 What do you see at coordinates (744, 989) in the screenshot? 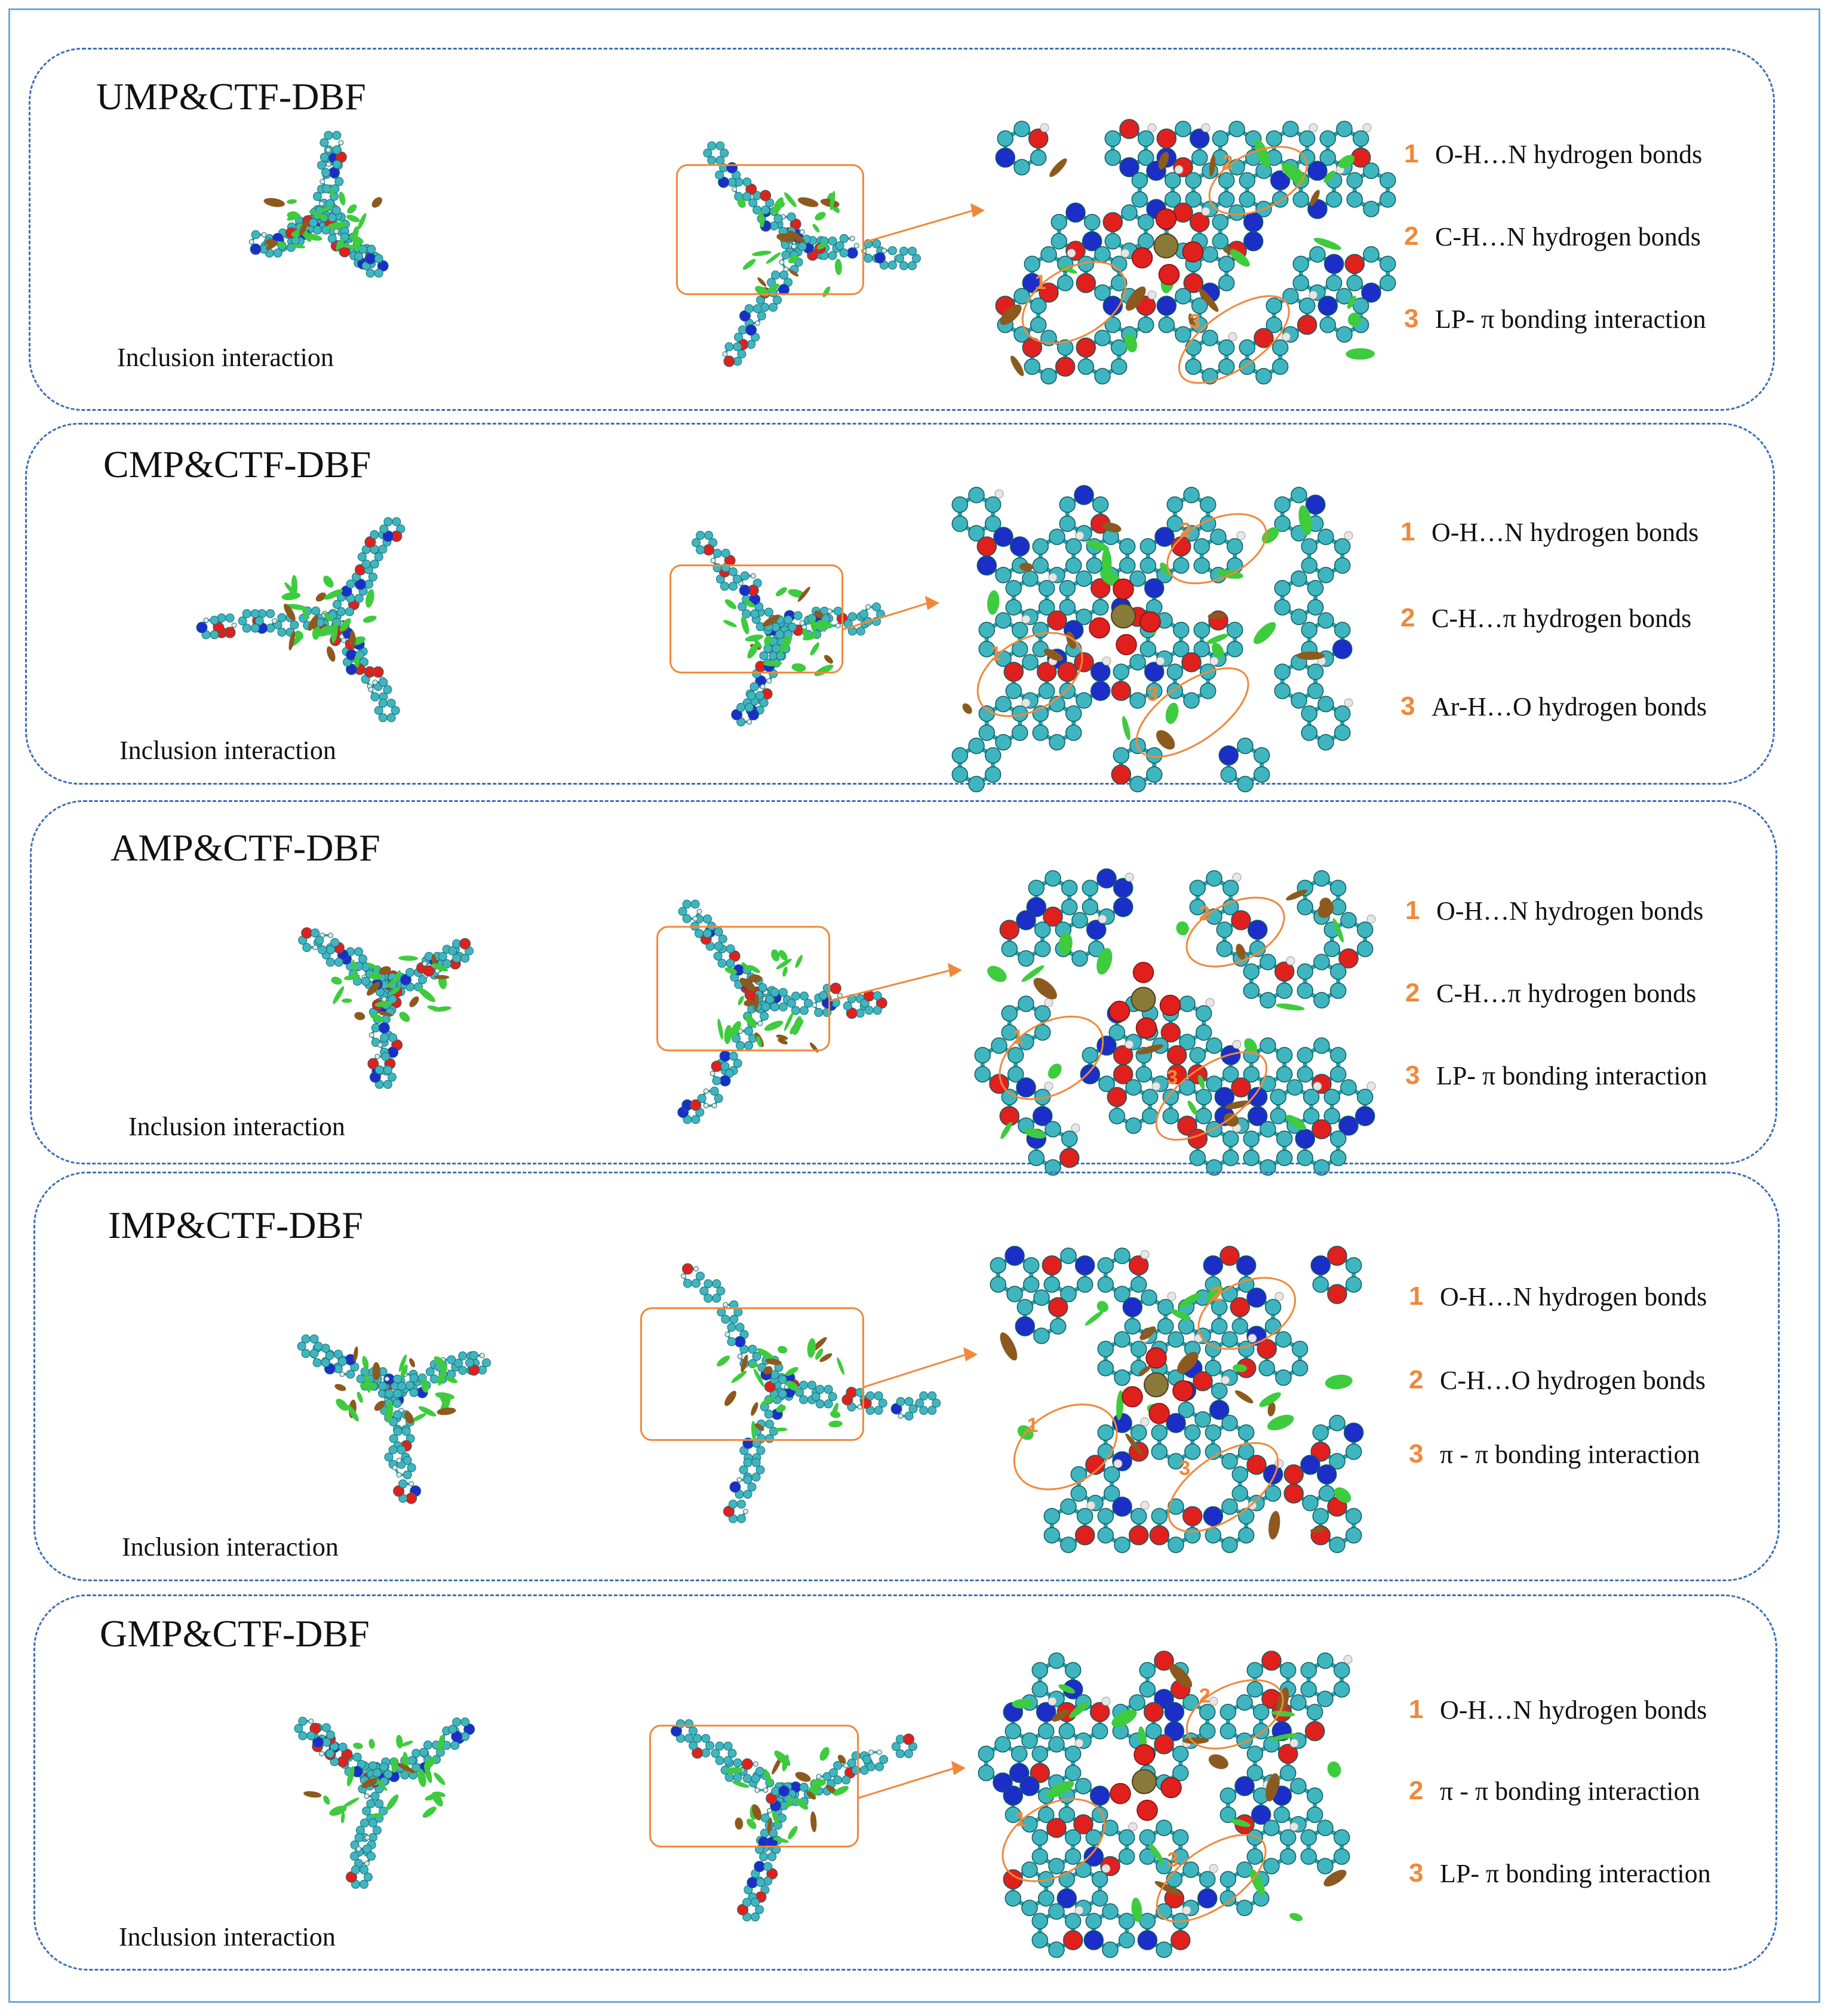
I see `zoom-region-box` at bounding box center [744, 989].